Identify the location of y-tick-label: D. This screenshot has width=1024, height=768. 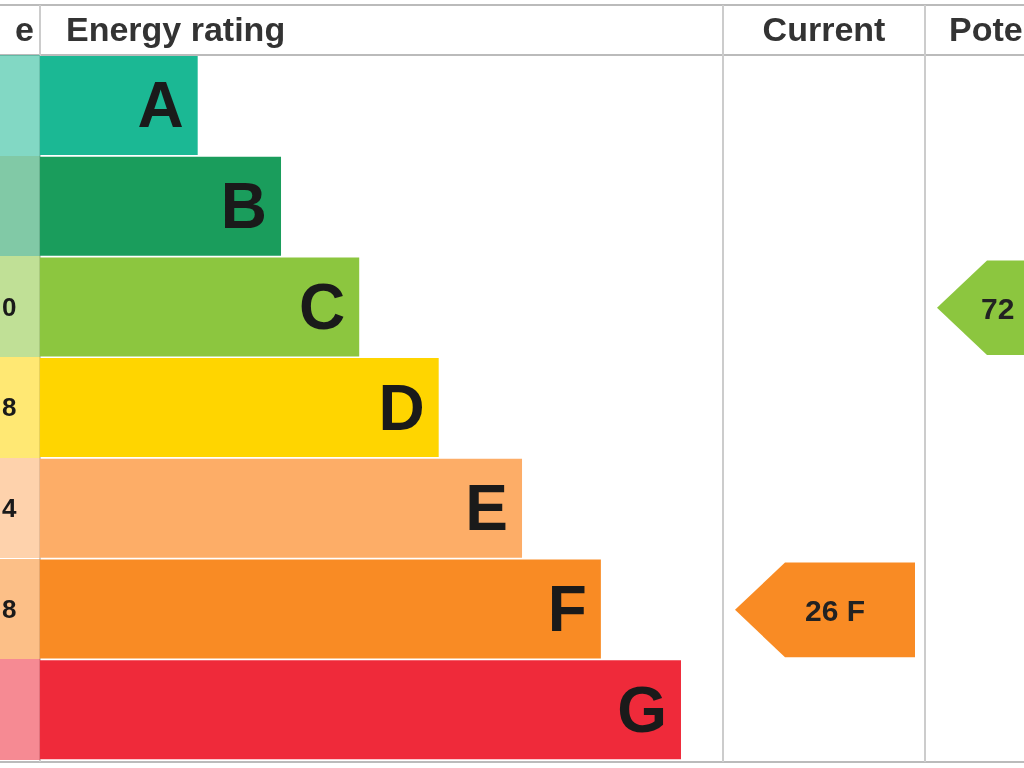
(401, 407).